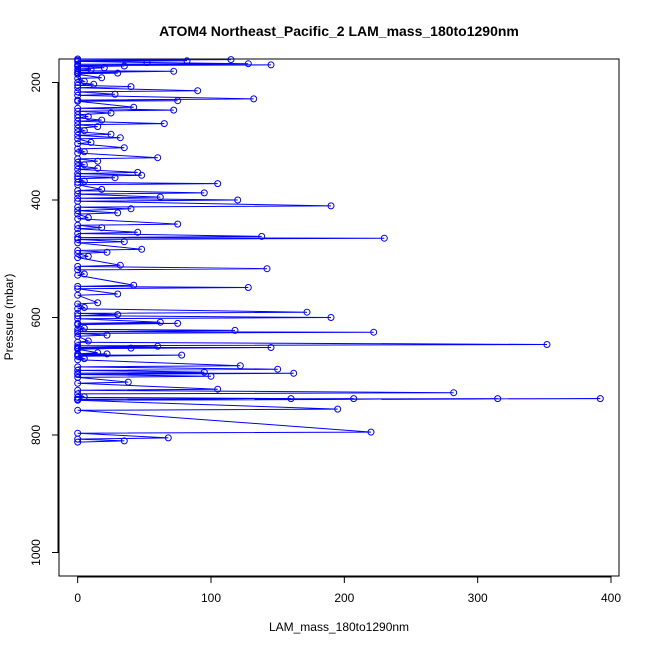 The height and width of the screenshot is (650, 650). I want to click on y-tick-label: 200, so click(36, 82).